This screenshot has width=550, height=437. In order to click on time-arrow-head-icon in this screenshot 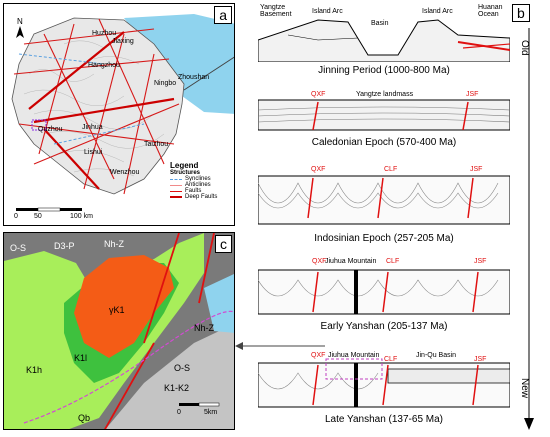, I will do `click(529, 424)`.